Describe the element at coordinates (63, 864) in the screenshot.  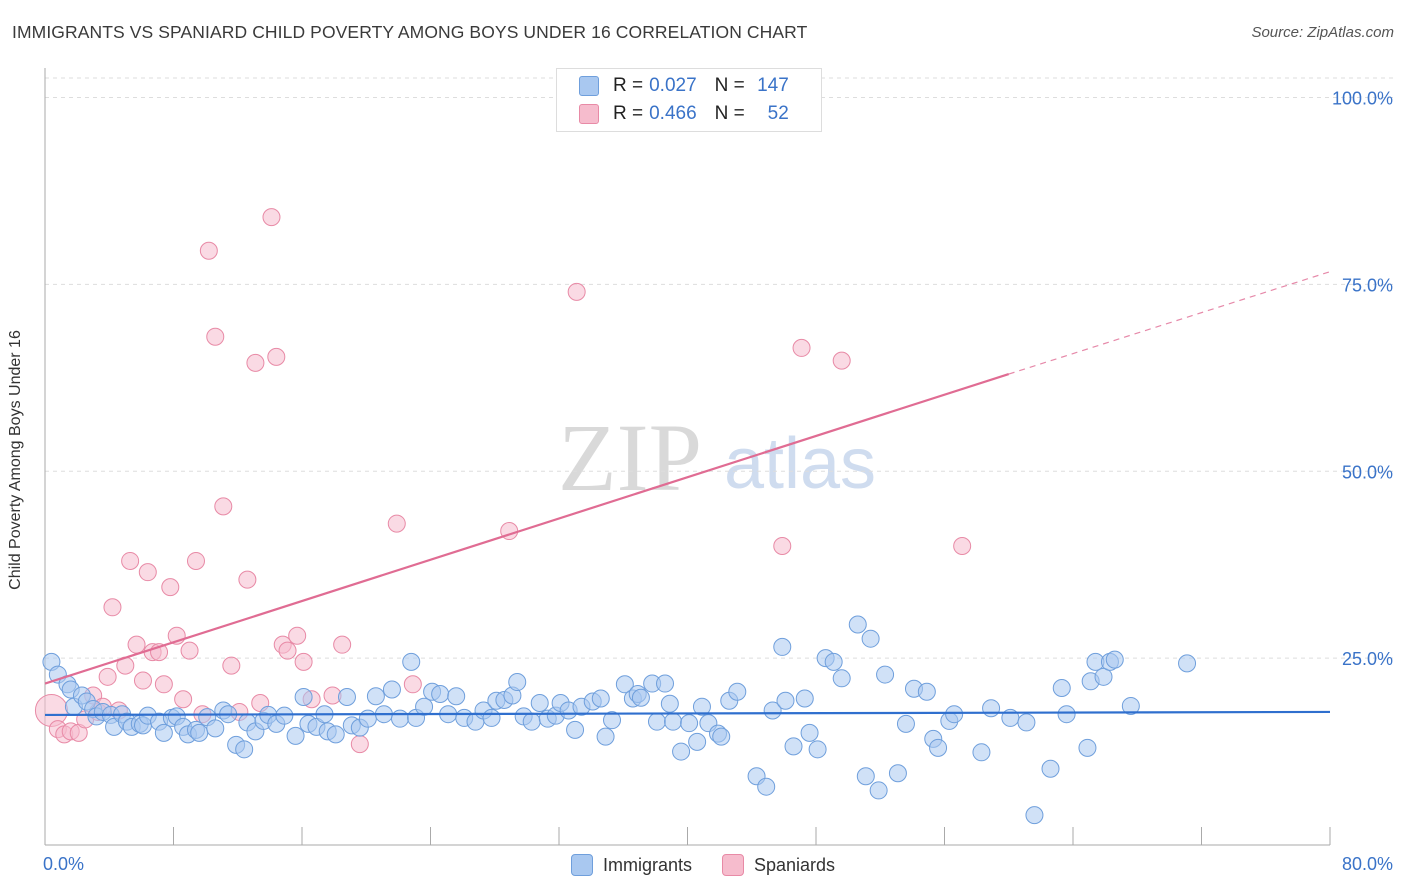
I see `x-tick-label: 0.0%` at that location.